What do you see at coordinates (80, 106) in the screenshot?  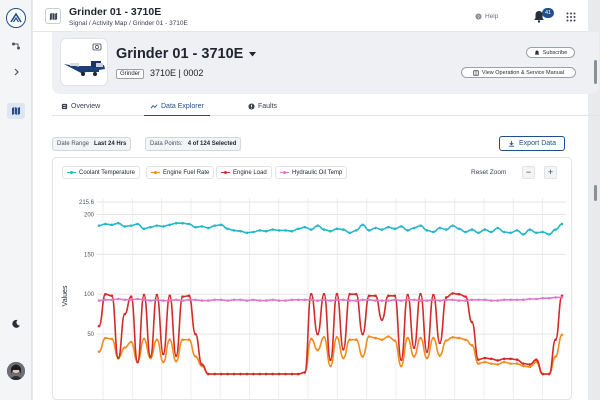 I see `tab-overview: Overview` at bounding box center [80, 106].